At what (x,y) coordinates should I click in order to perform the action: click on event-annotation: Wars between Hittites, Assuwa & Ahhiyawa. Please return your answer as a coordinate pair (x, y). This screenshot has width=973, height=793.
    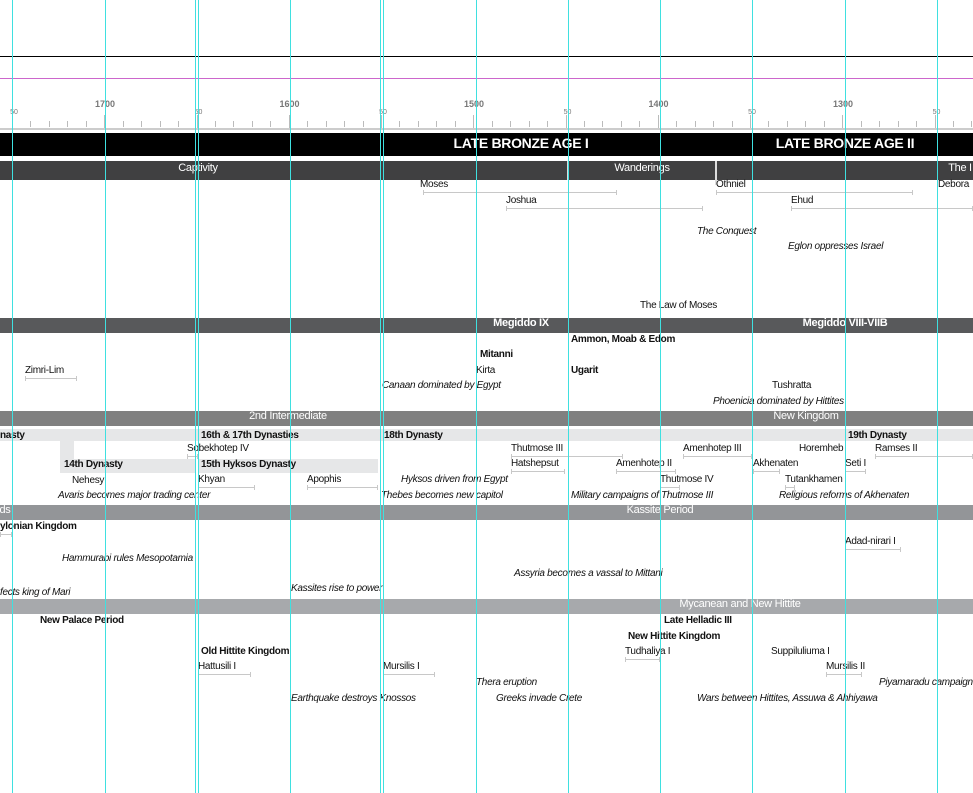
    Looking at the image, I should click on (787, 698).